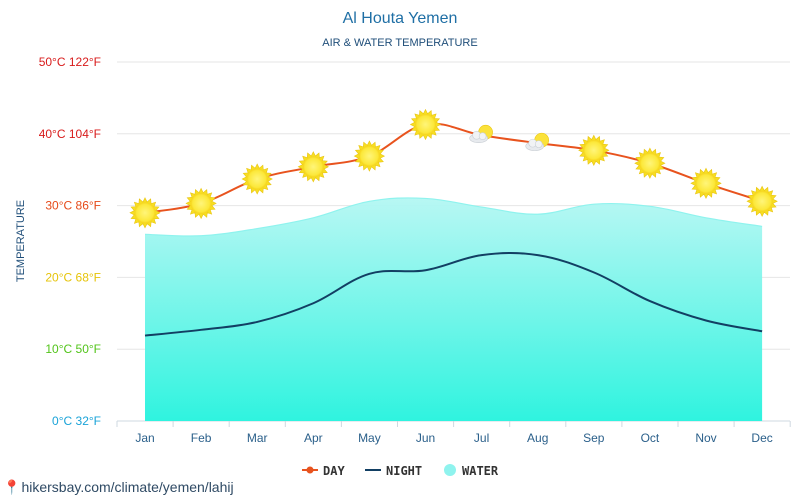 The width and height of the screenshot is (800, 500). What do you see at coordinates (453, 438) in the screenshot?
I see `x-axis-ticks: Jan Feb Mar Apr May Jun Jul Aug Sep Oct Nov Dec` at bounding box center [453, 438].